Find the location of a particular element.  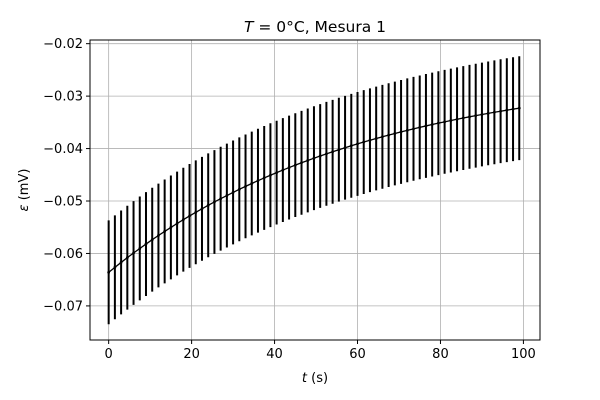

y-tick-label: −0.03 is located at coordinates (63, 97).